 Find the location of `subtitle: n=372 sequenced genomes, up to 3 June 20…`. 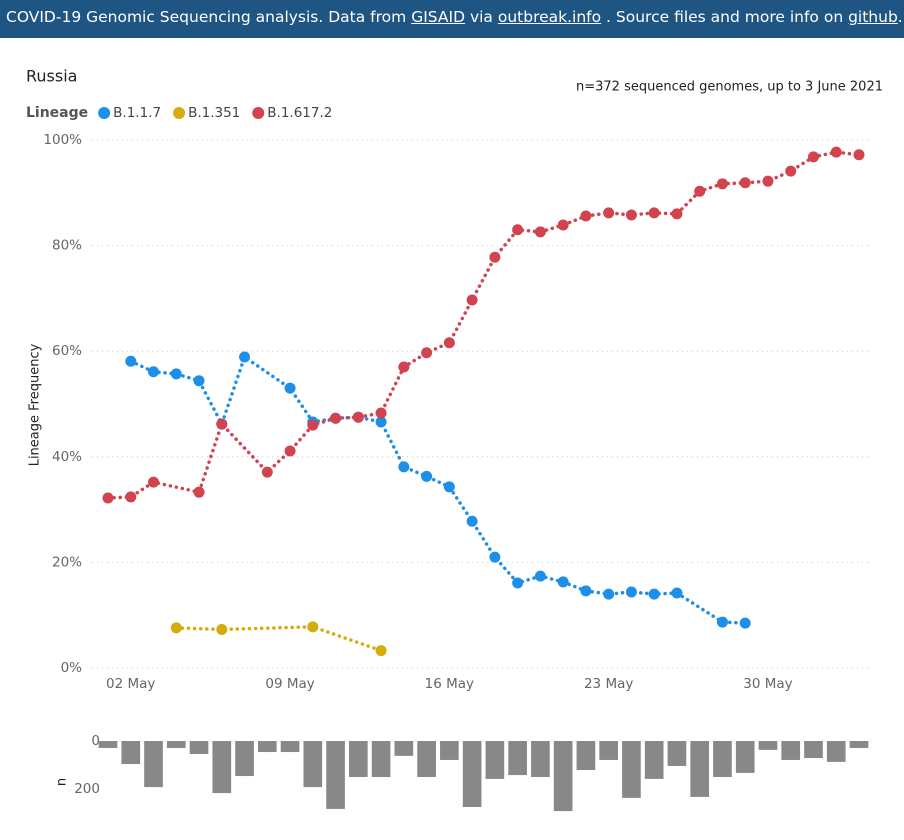

subtitle: n=372 sequenced genomes, up to 3 June 20… is located at coordinates (729, 87).